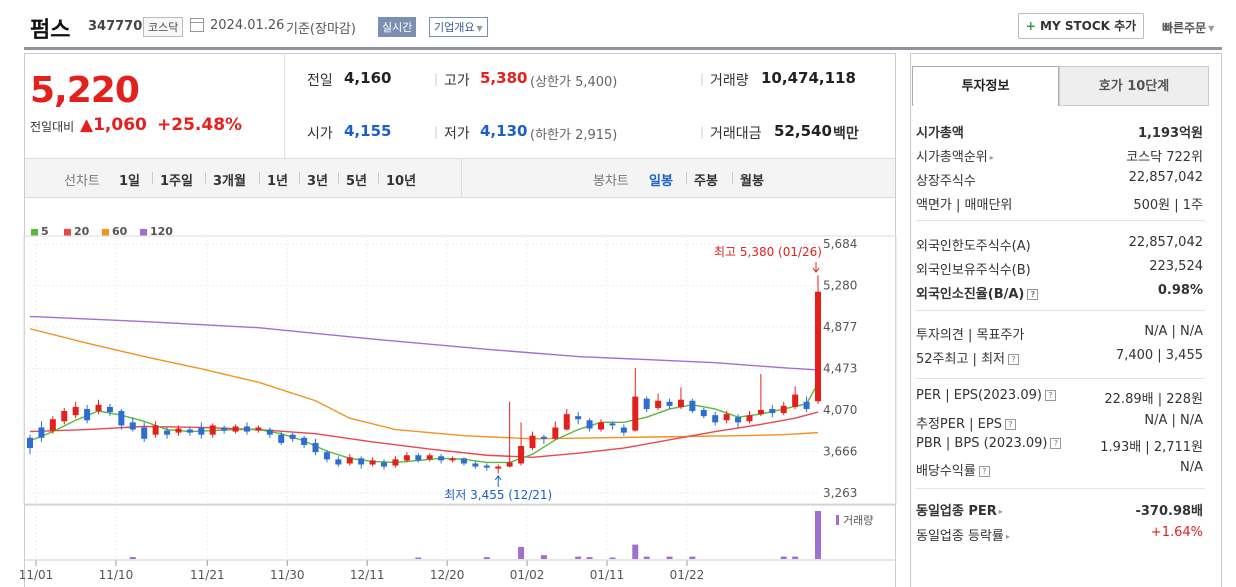 The image size is (1236, 587). I want to click on y-tick-label: 4,070, so click(840, 410).